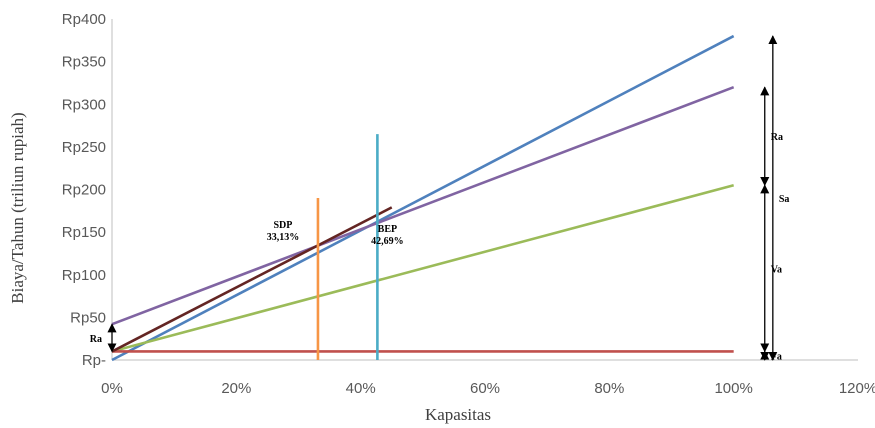 Image resolution: width=875 pixels, height=428 pixels. I want to click on x-tick-label: 120%, so click(857, 388).